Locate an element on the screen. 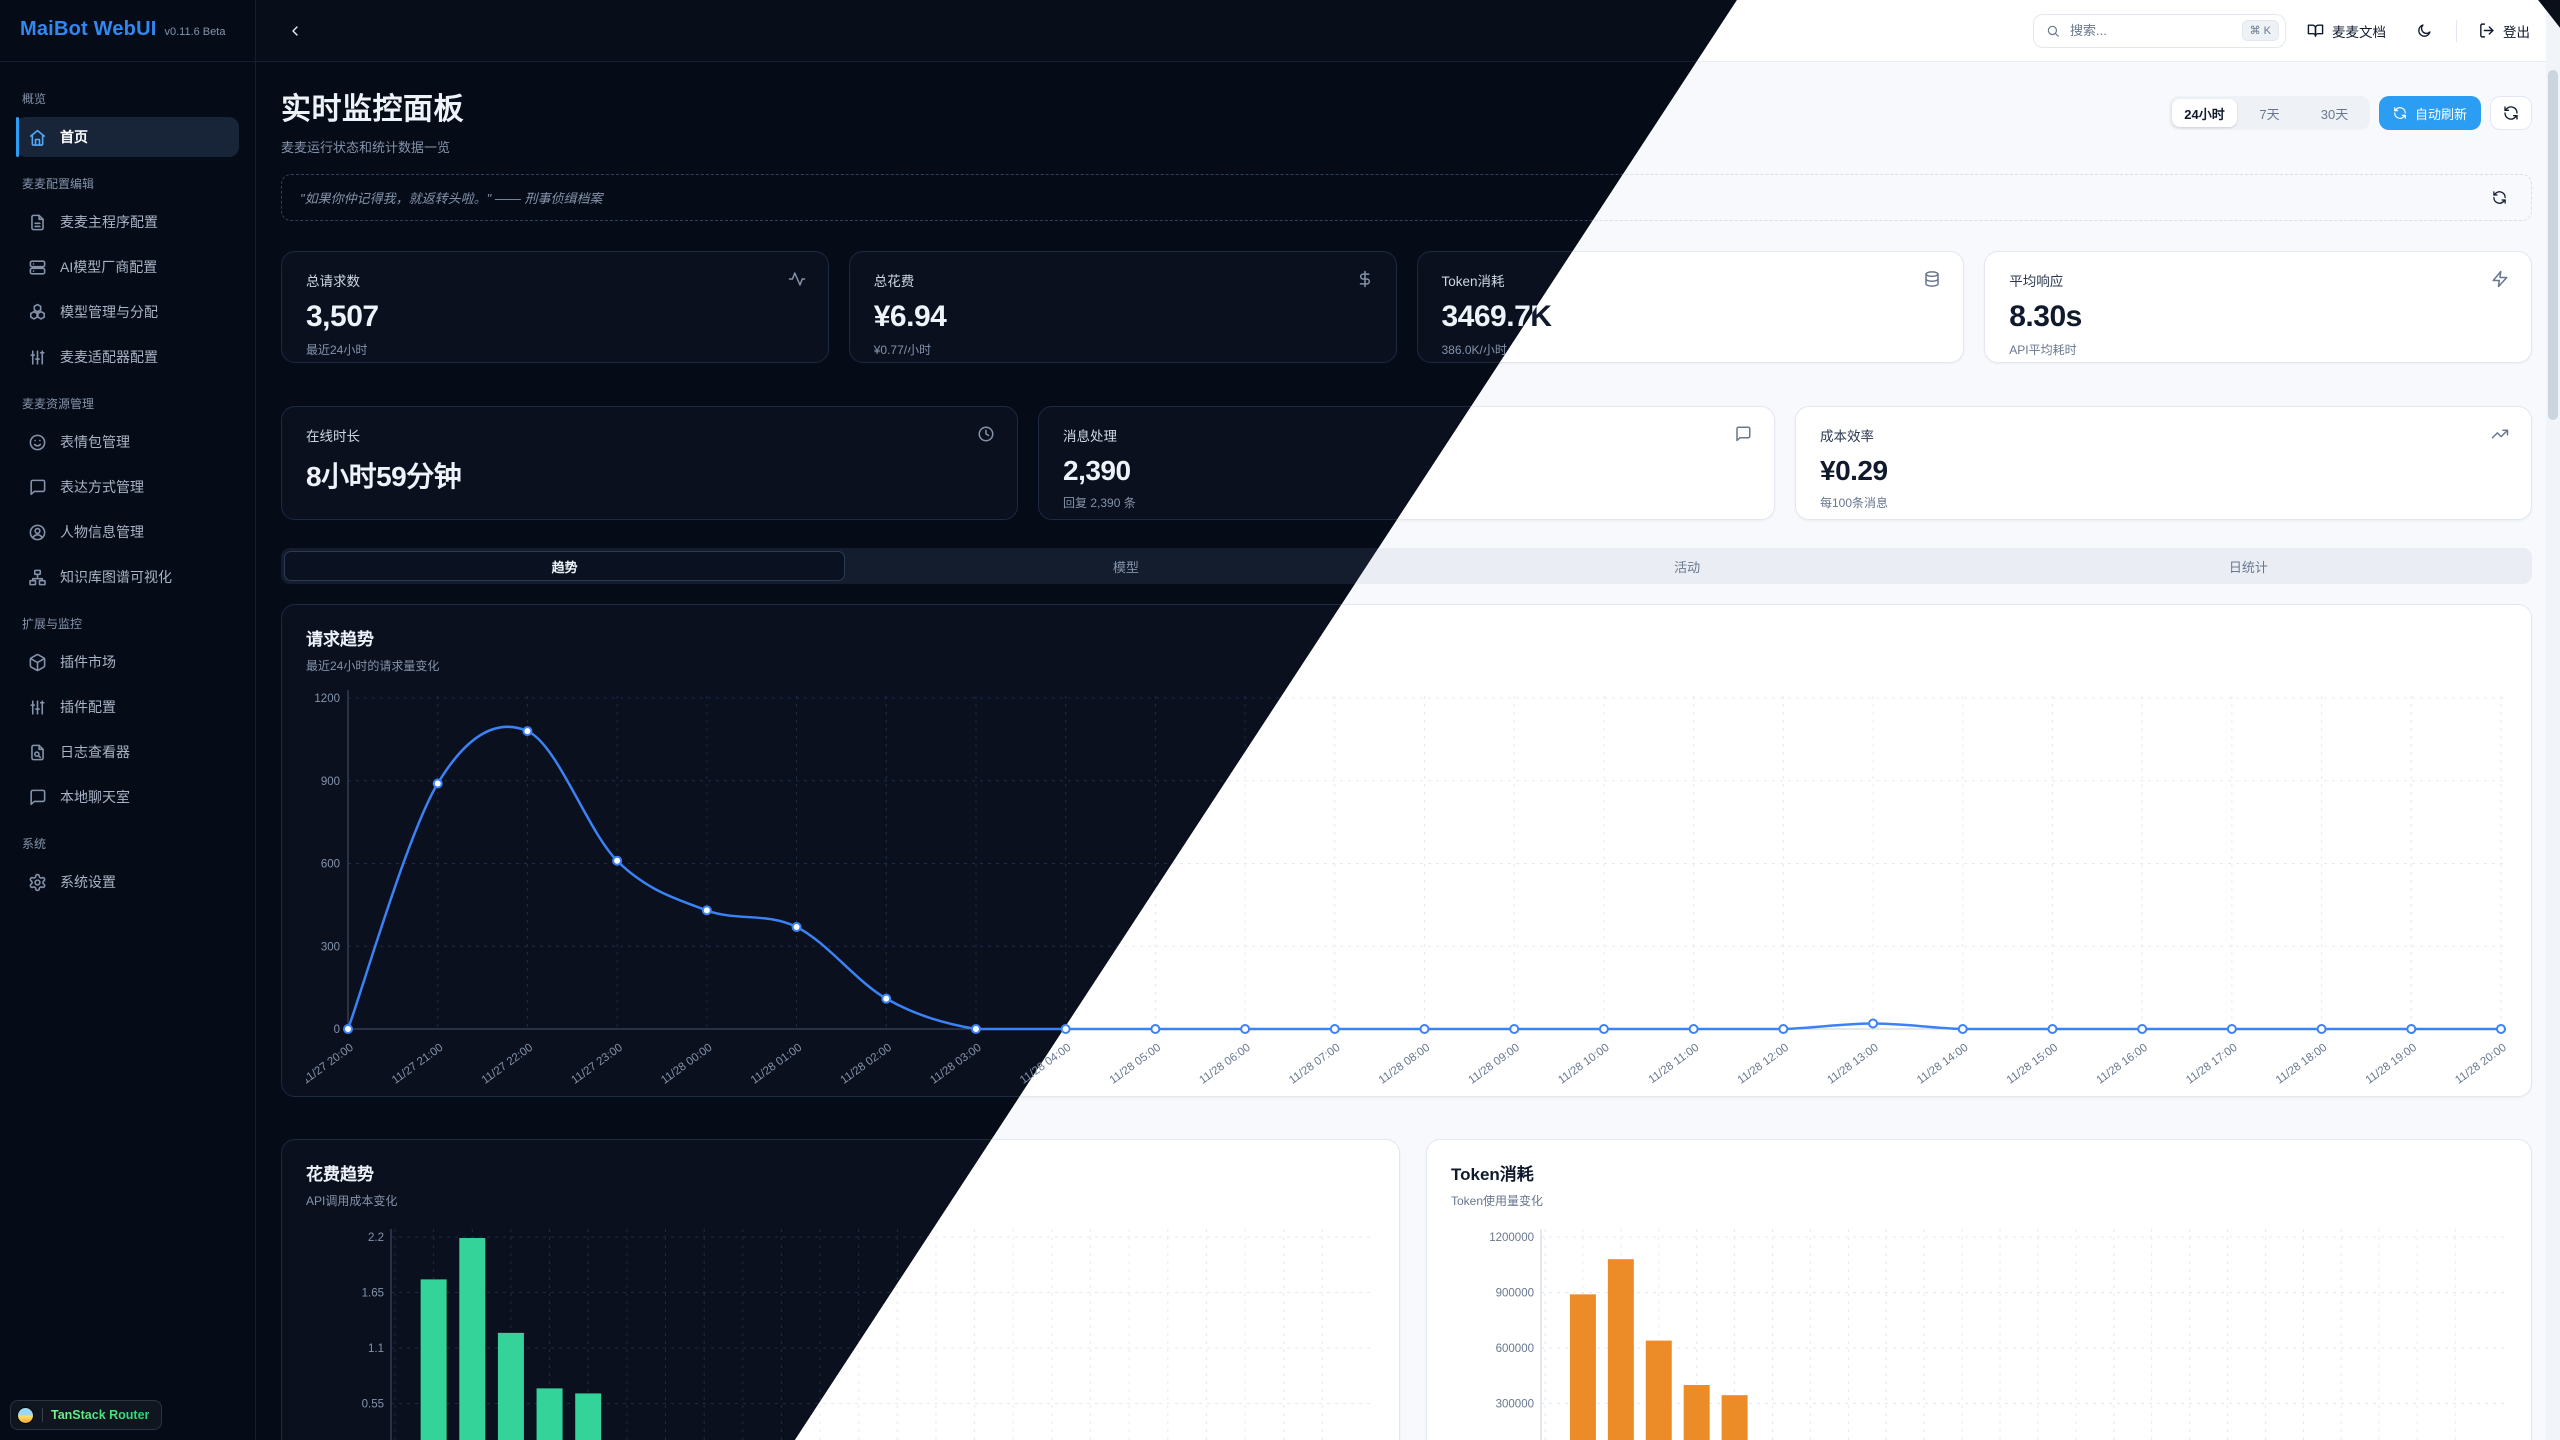 This screenshot has width=2560, height=1440. svg-text: 11/28 01:00 is located at coordinates (777, 1063).